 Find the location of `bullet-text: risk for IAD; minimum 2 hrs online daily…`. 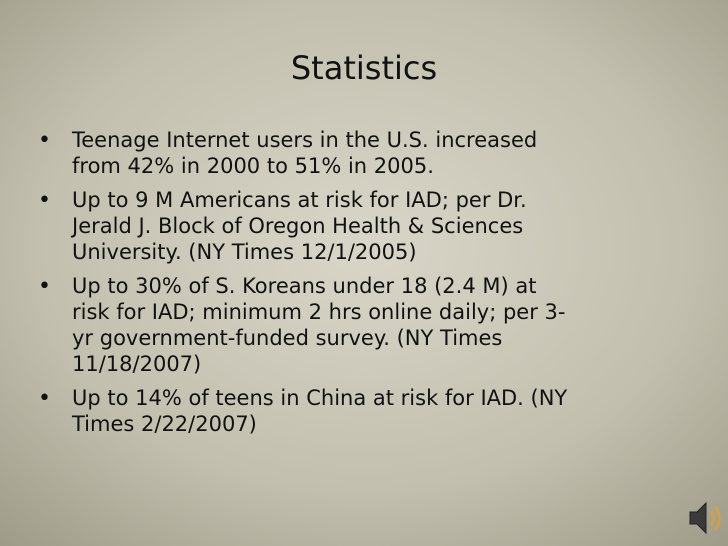

bullet-text: risk for IAD; minimum 2 hrs online daily… is located at coordinates (318, 312).